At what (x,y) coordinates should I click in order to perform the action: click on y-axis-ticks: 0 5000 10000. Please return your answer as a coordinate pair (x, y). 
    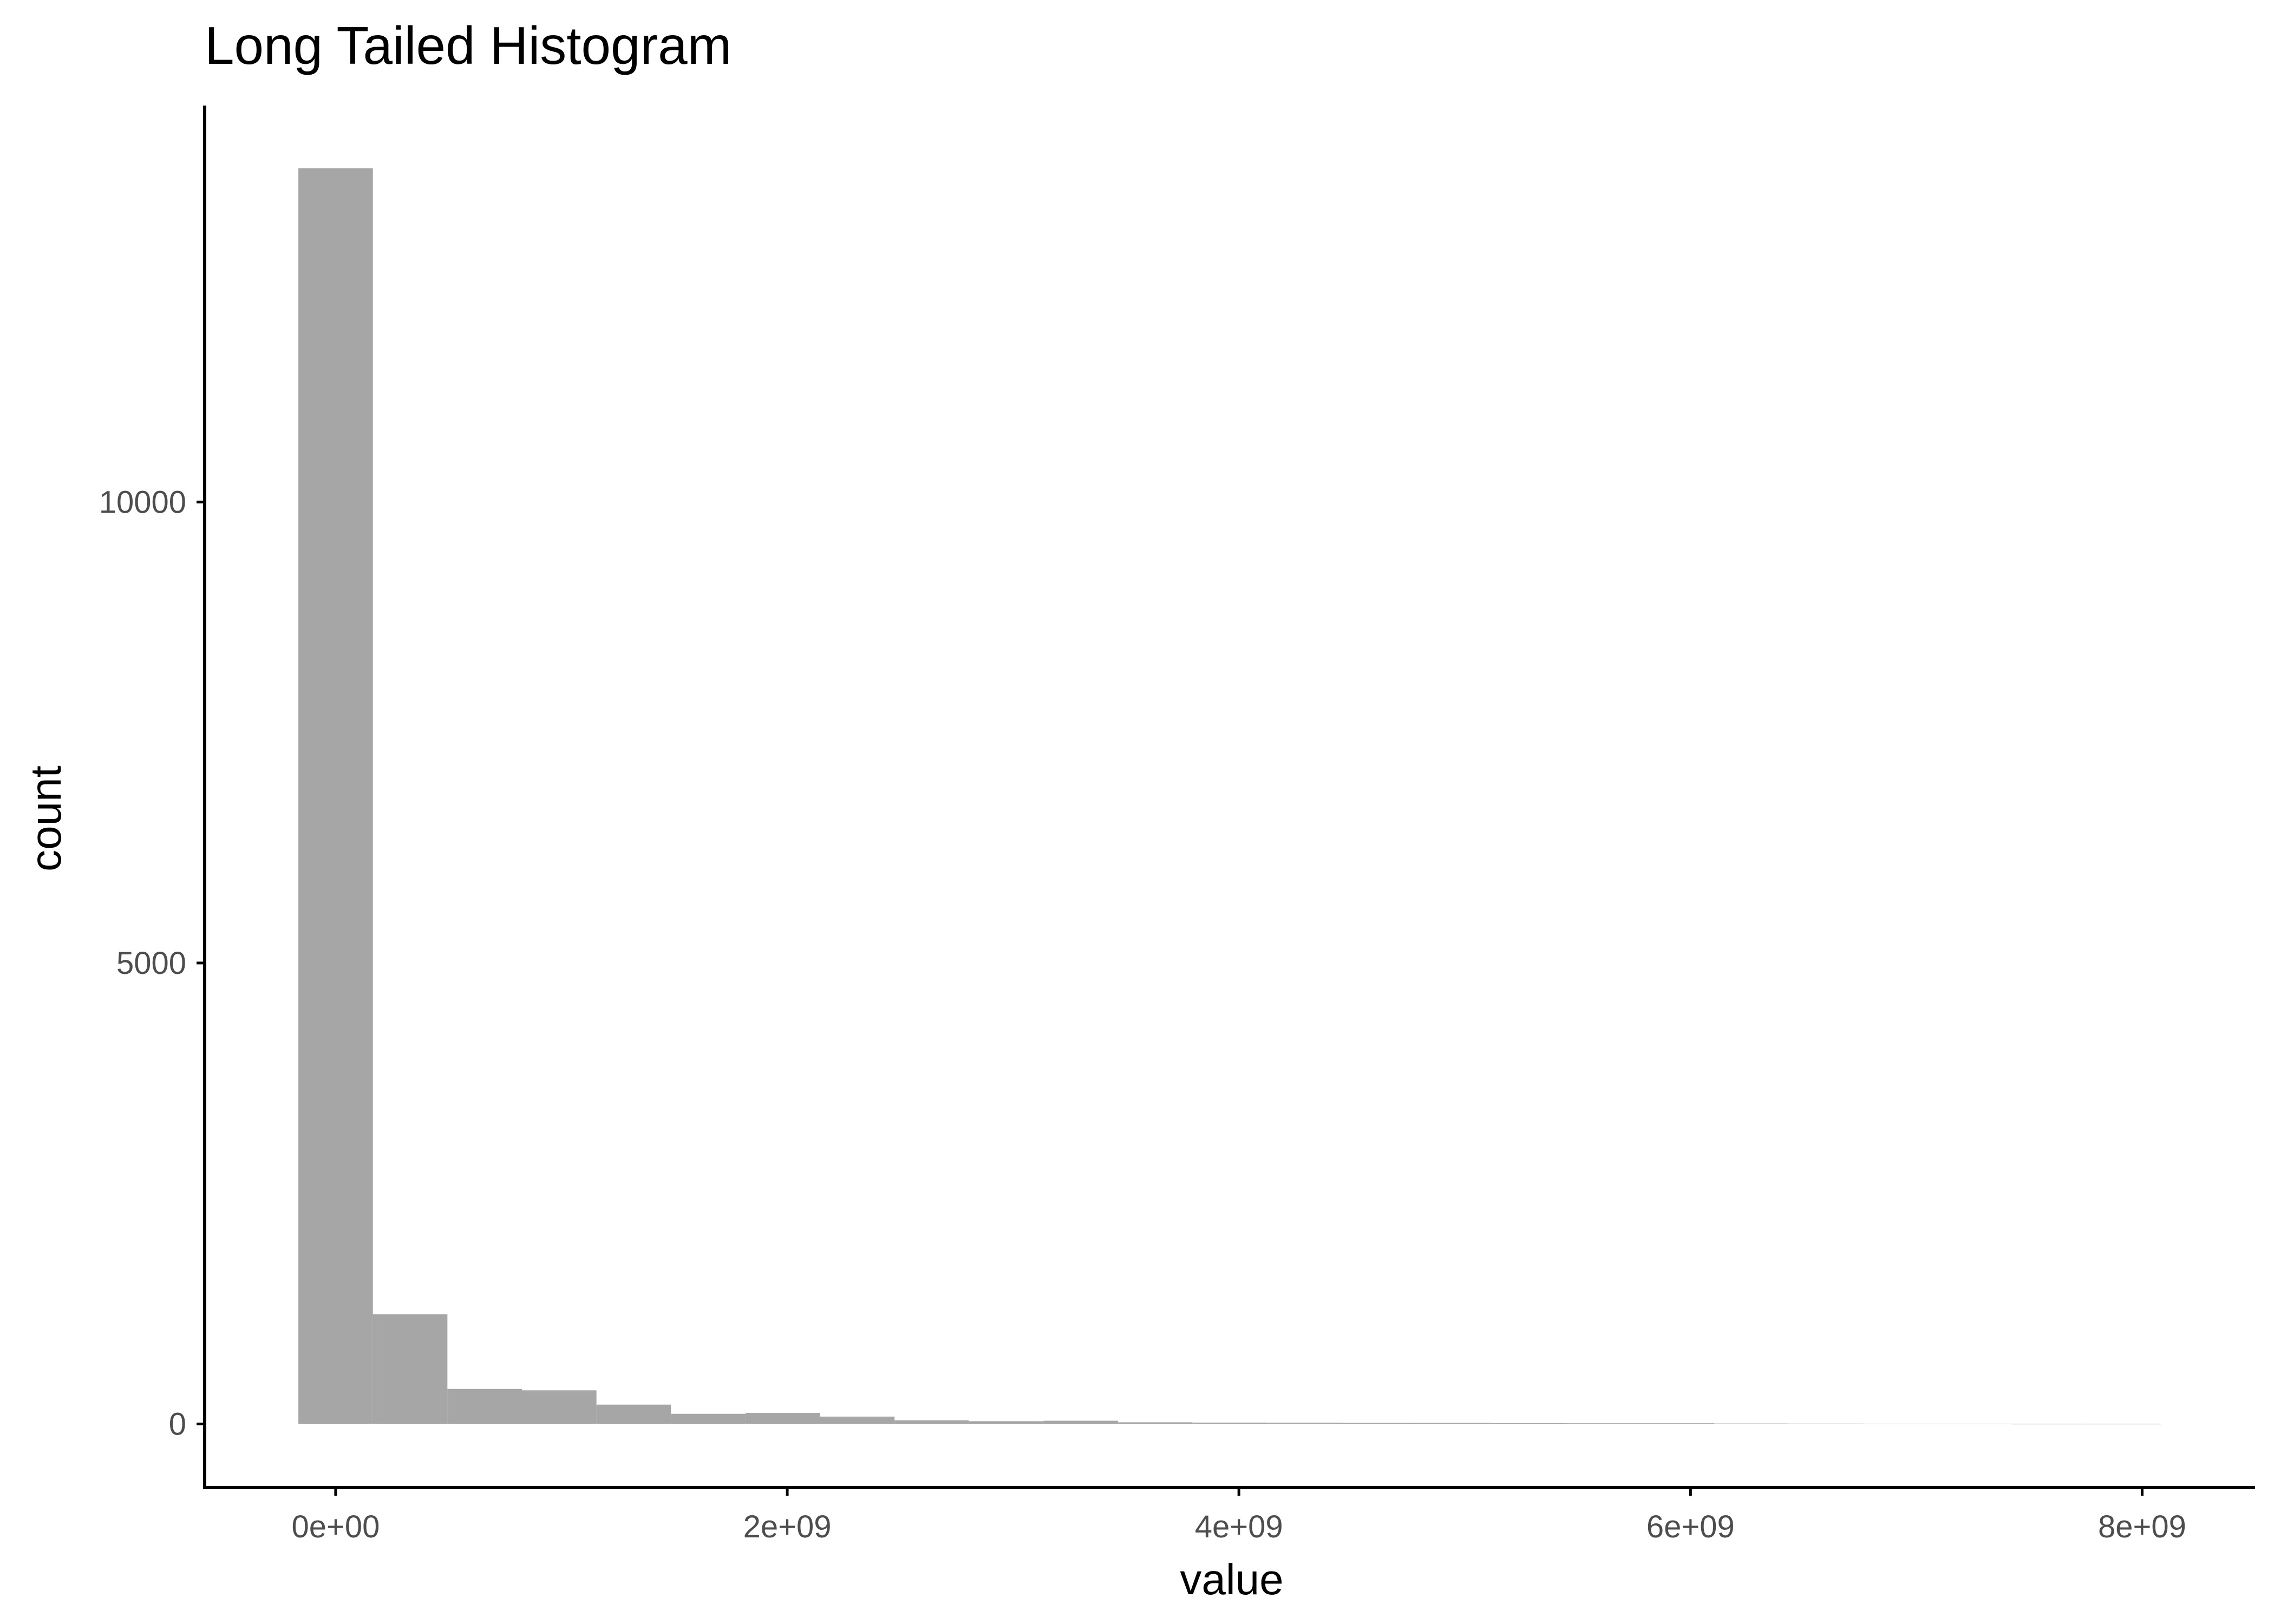
    Looking at the image, I should click on (152, 963).